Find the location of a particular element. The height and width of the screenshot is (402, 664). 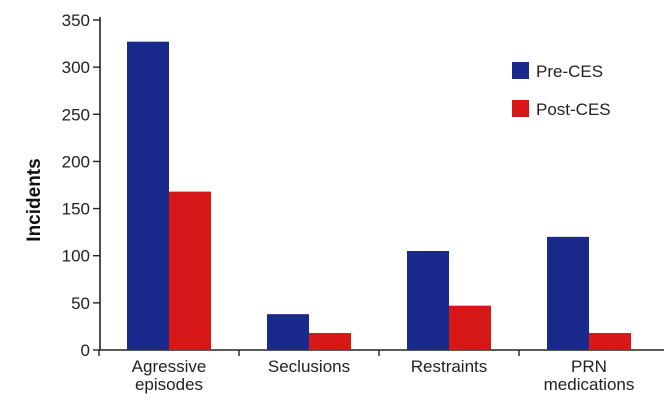

x-category-label: PRN medications is located at coordinates (589, 375).